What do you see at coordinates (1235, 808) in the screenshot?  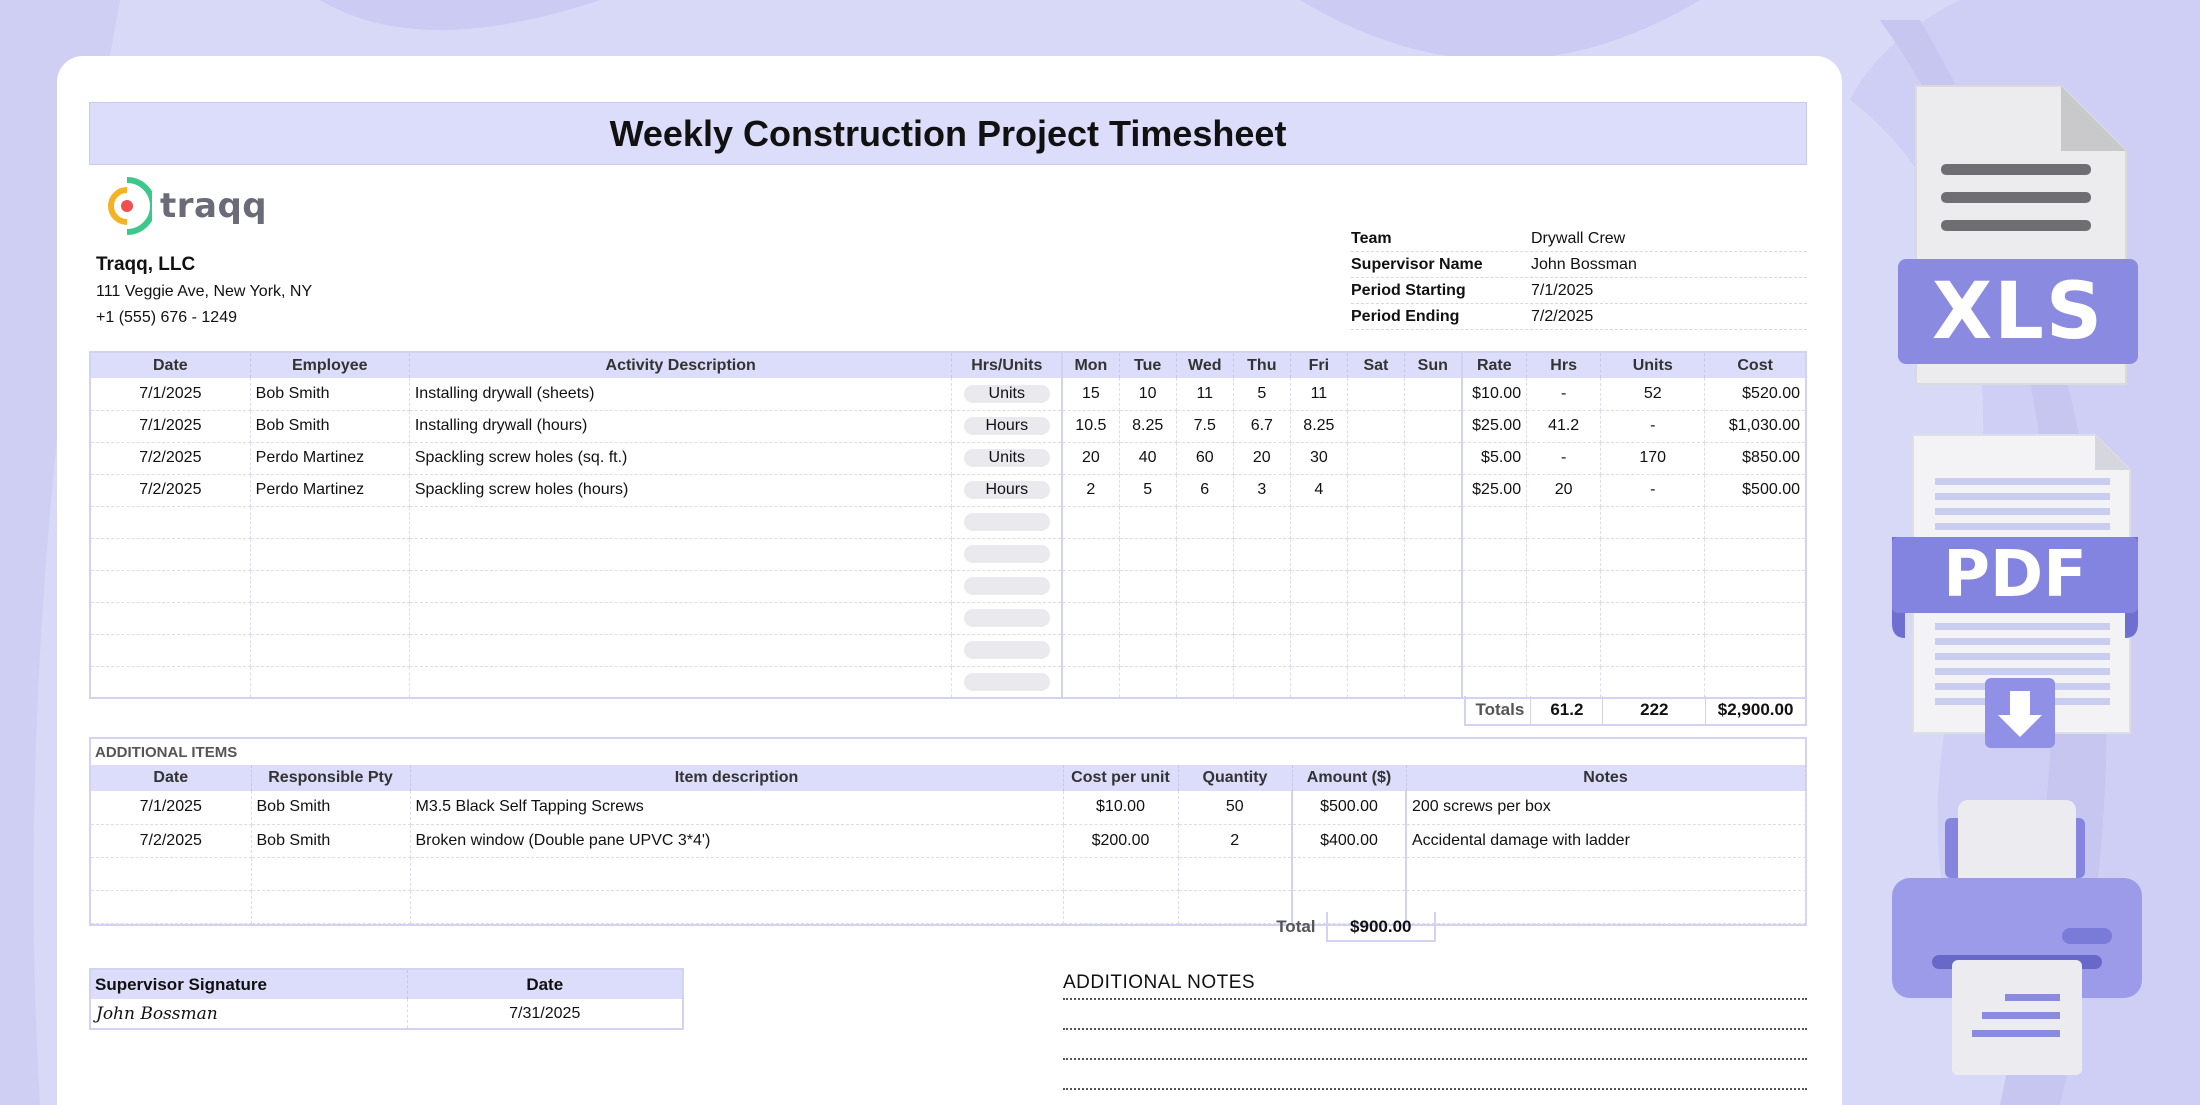 I see `table-cell: 50` at bounding box center [1235, 808].